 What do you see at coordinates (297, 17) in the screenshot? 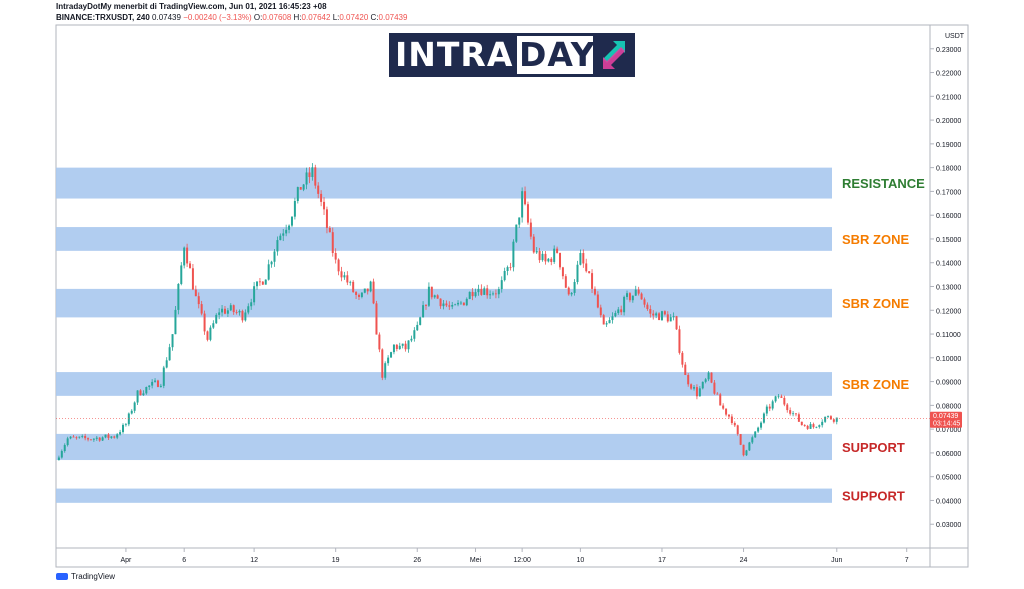
I see `high-label: H:` at bounding box center [297, 17].